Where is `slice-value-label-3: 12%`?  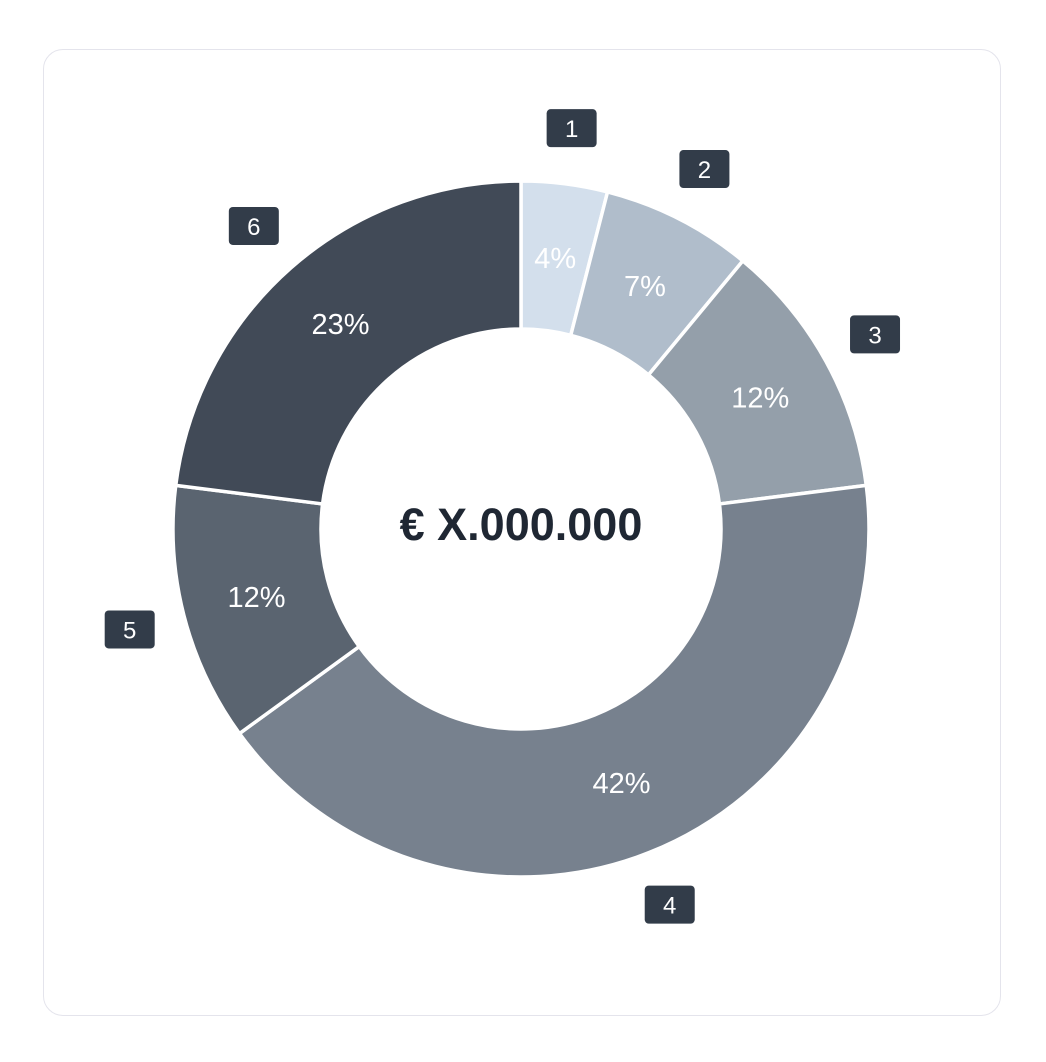 slice-value-label-3: 12% is located at coordinates (760, 398).